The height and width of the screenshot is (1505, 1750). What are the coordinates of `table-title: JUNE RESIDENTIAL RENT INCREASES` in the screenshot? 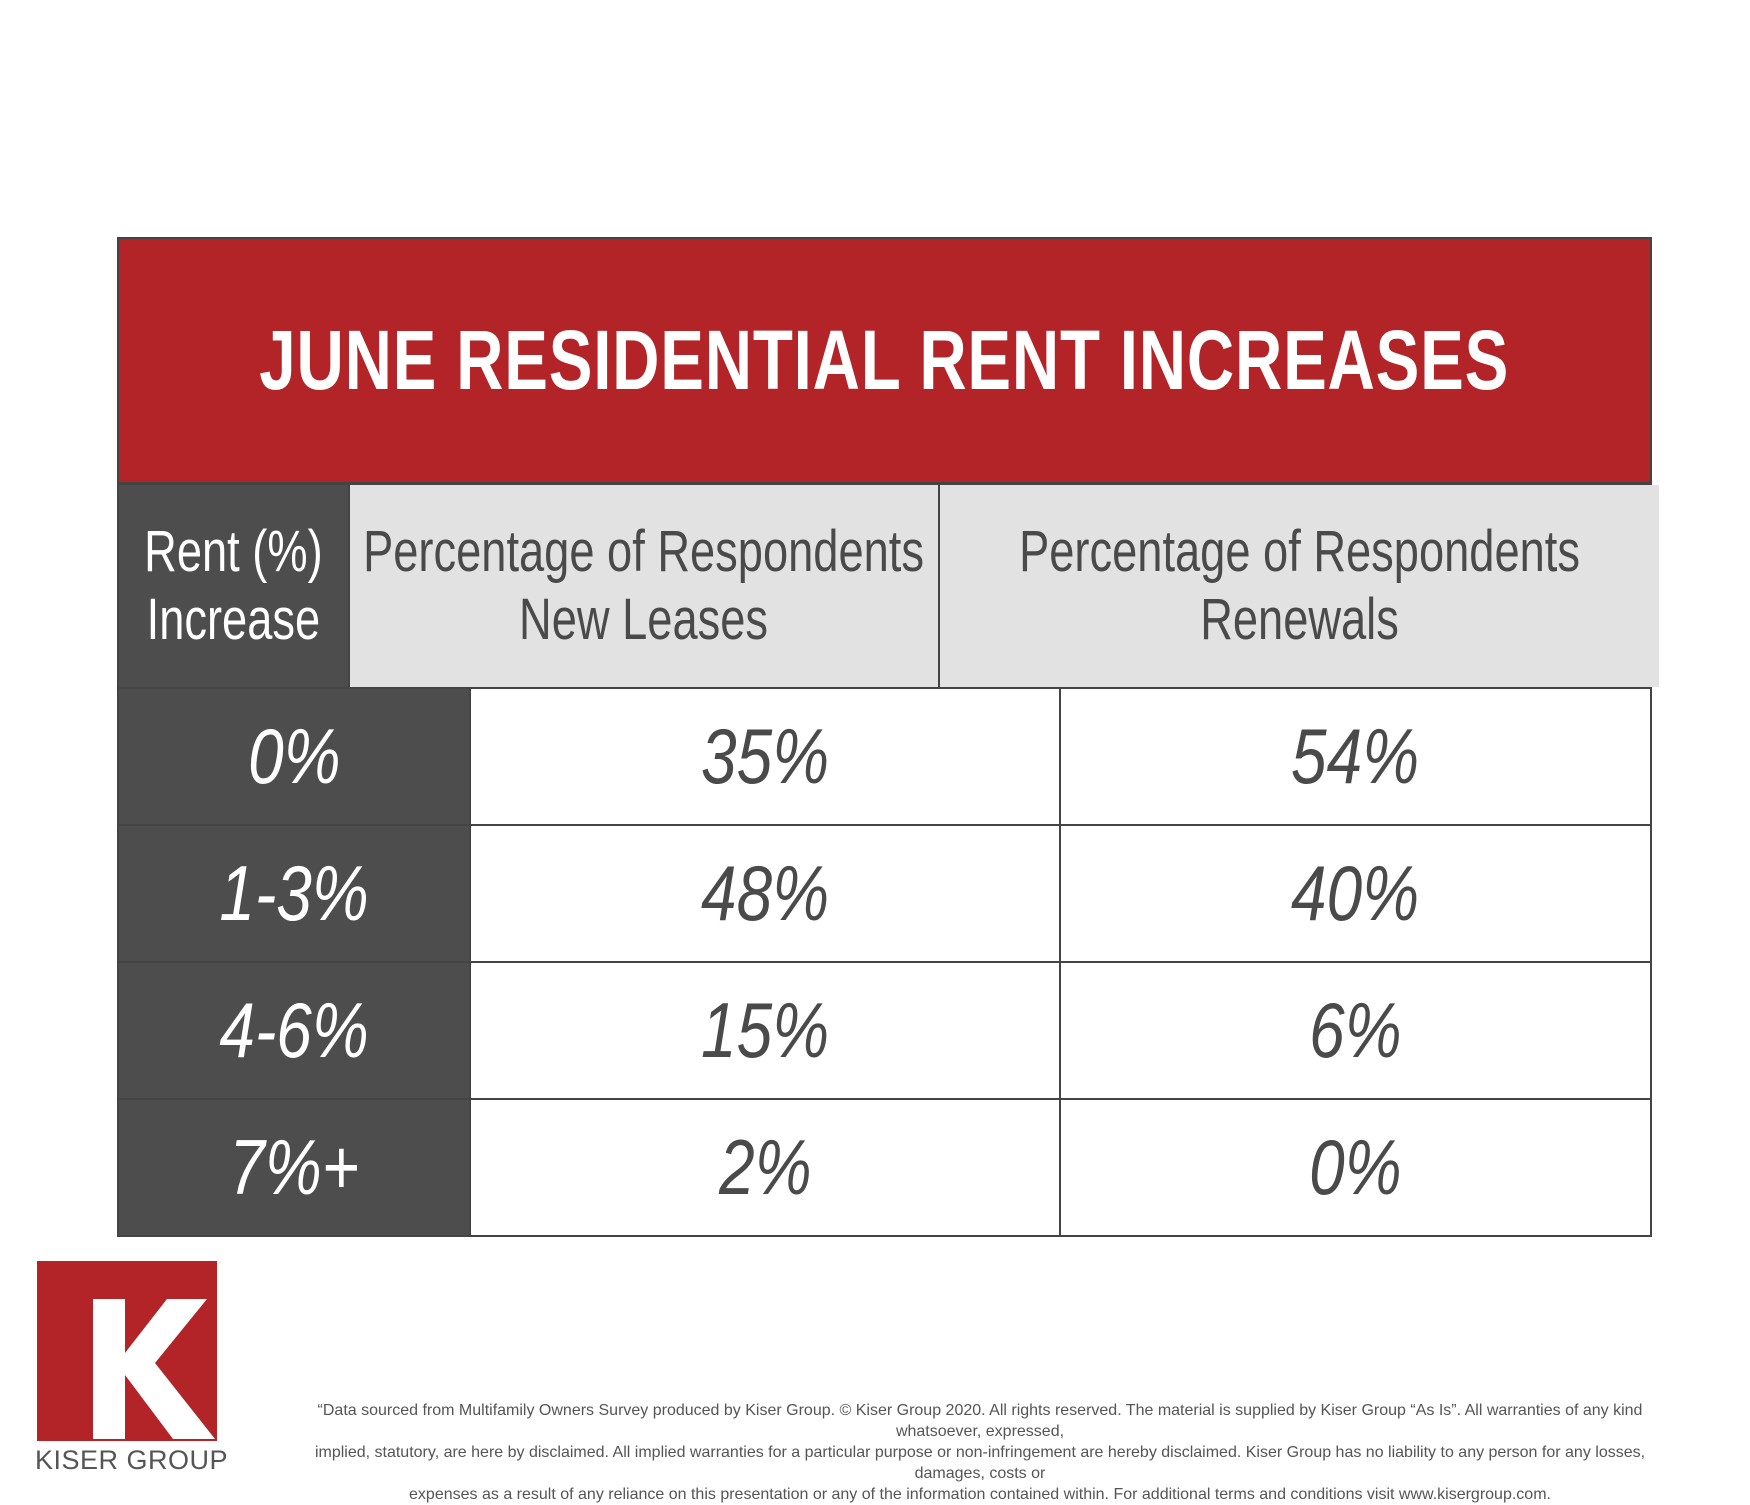 It's located at (884, 360).